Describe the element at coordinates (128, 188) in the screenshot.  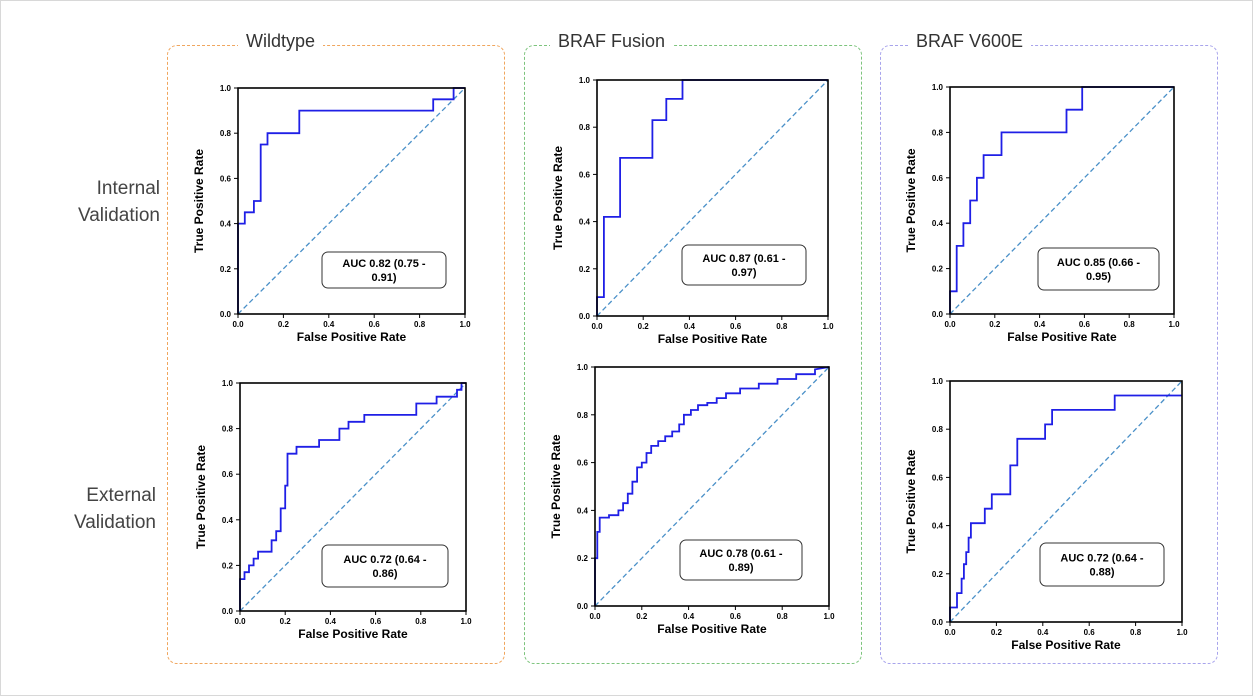
I see `row-label-internal-line1: Internal` at that location.